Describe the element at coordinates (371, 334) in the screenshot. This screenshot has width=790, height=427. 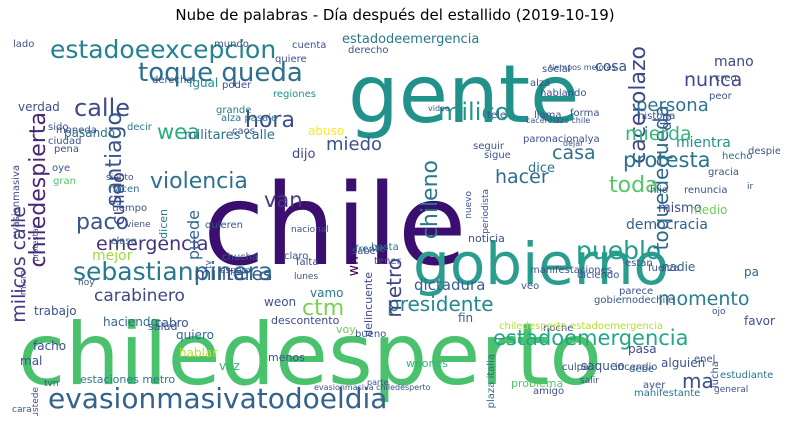
I see `word-bueno: bueno` at that location.